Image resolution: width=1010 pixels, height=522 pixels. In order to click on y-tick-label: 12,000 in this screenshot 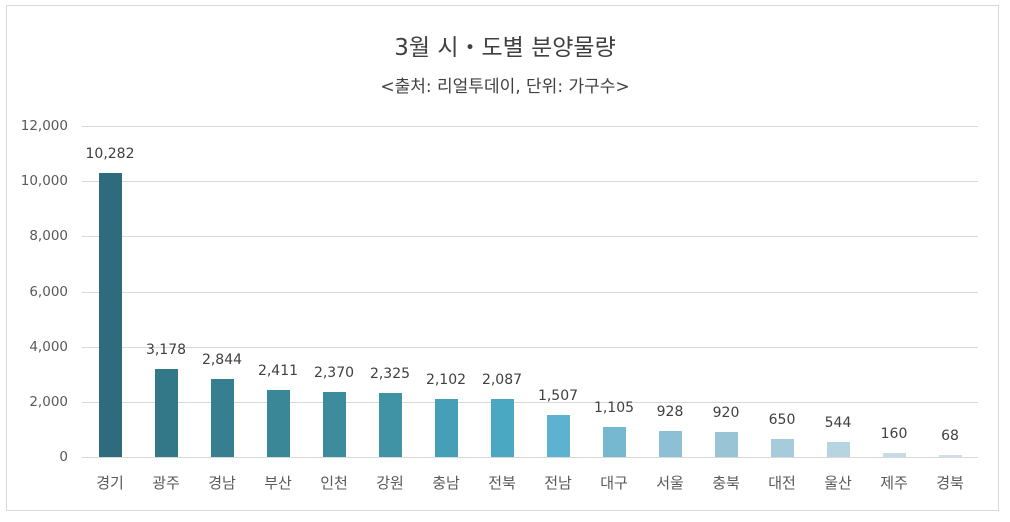, I will do `click(44, 126)`.